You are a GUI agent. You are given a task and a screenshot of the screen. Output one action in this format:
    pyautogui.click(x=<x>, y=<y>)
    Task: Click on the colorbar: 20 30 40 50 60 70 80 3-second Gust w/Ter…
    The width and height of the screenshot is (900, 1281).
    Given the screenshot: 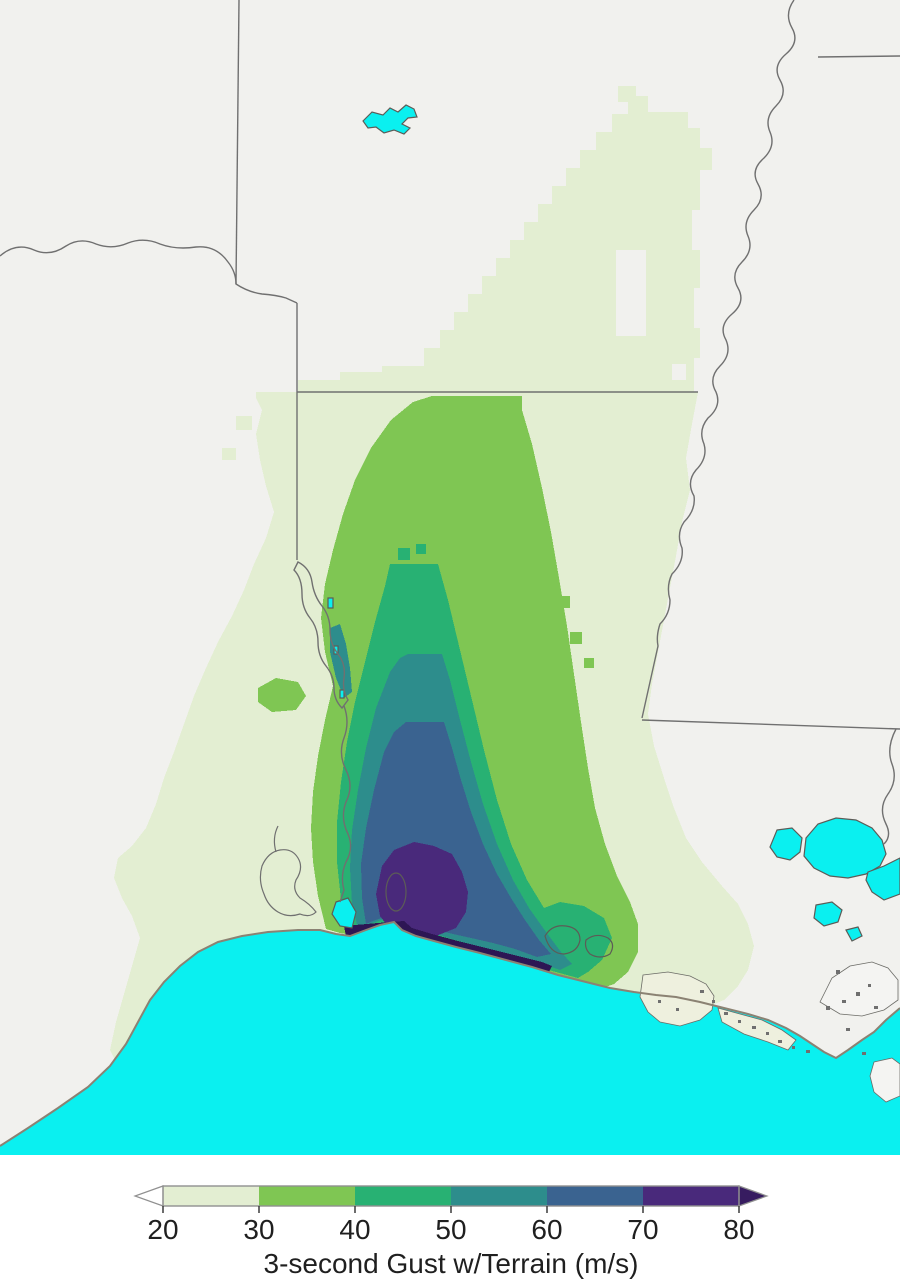 What is the action you would take?
    pyautogui.click(x=451, y=1232)
    